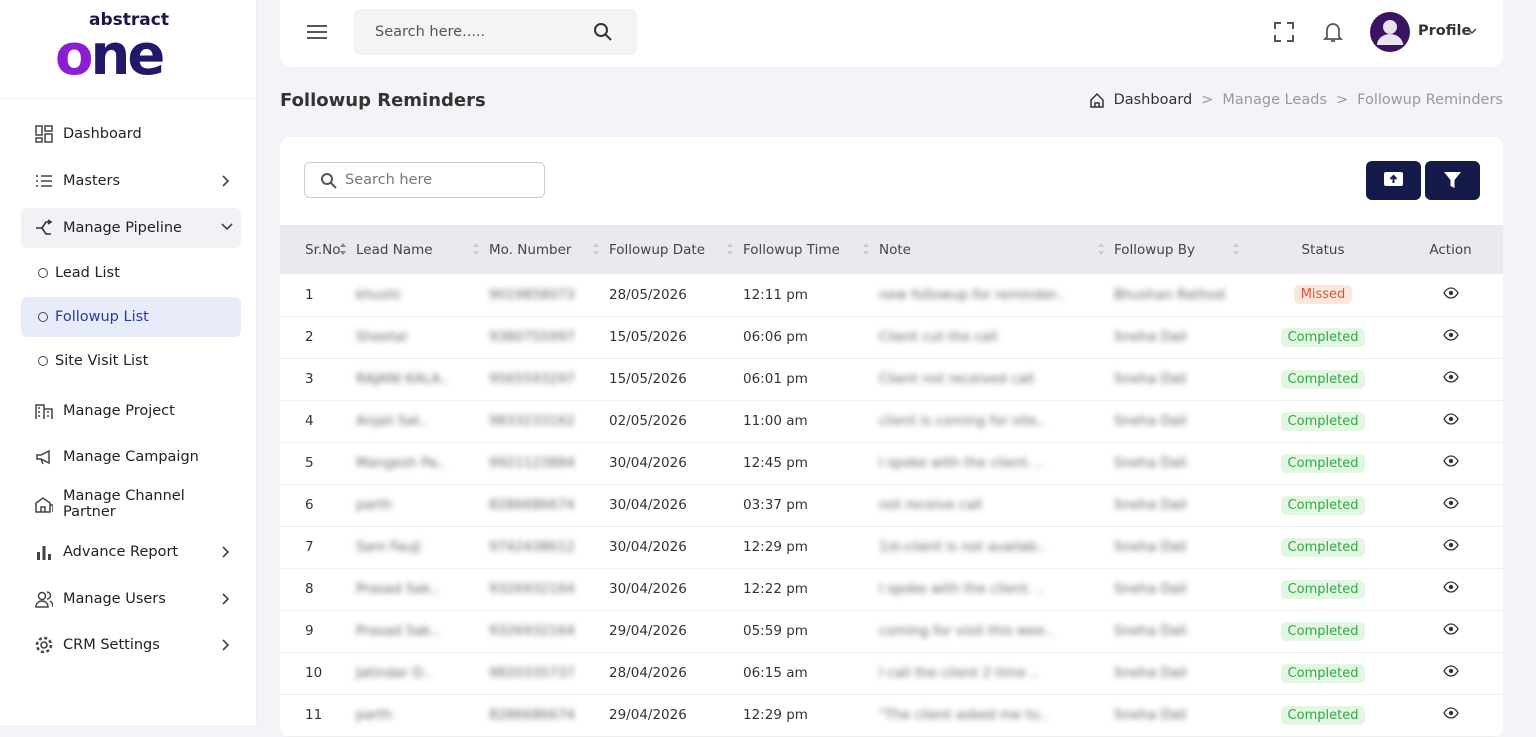 Image resolution: width=1536 pixels, height=737 pixels. What do you see at coordinates (309, 337) in the screenshot?
I see `cell-text: 2` at bounding box center [309, 337].